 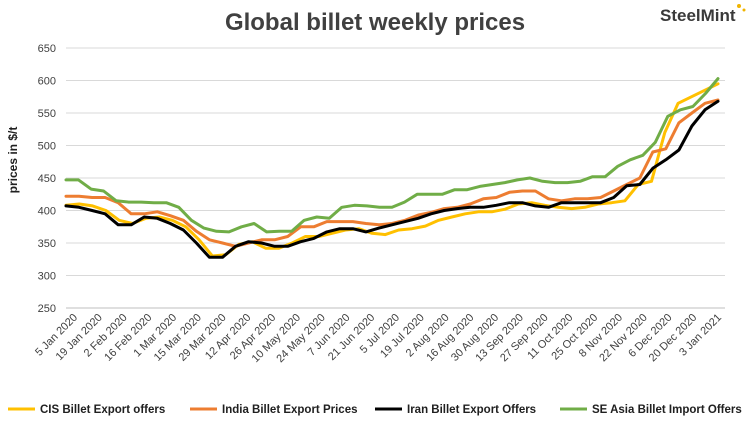 What do you see at coordinates (289, 410) in the screenshot?
I see `legend-label: India Billet Export Prices` at bounding box center [289, 410].